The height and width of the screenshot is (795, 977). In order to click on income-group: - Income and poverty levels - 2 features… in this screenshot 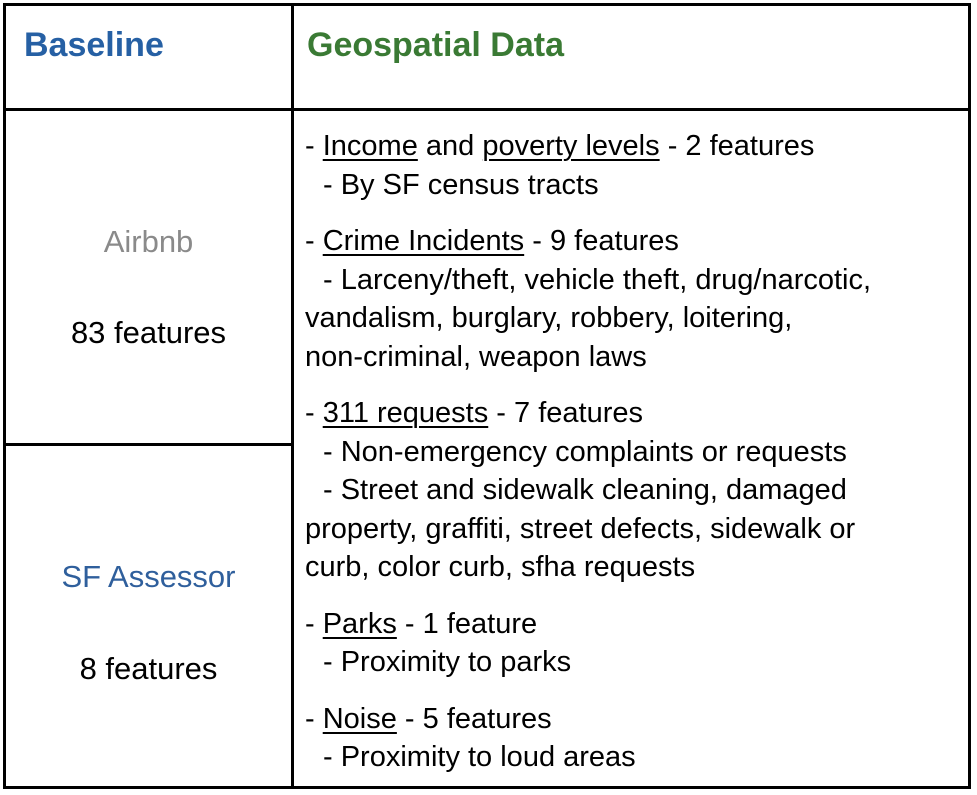, I will do `click(635, 165)`.